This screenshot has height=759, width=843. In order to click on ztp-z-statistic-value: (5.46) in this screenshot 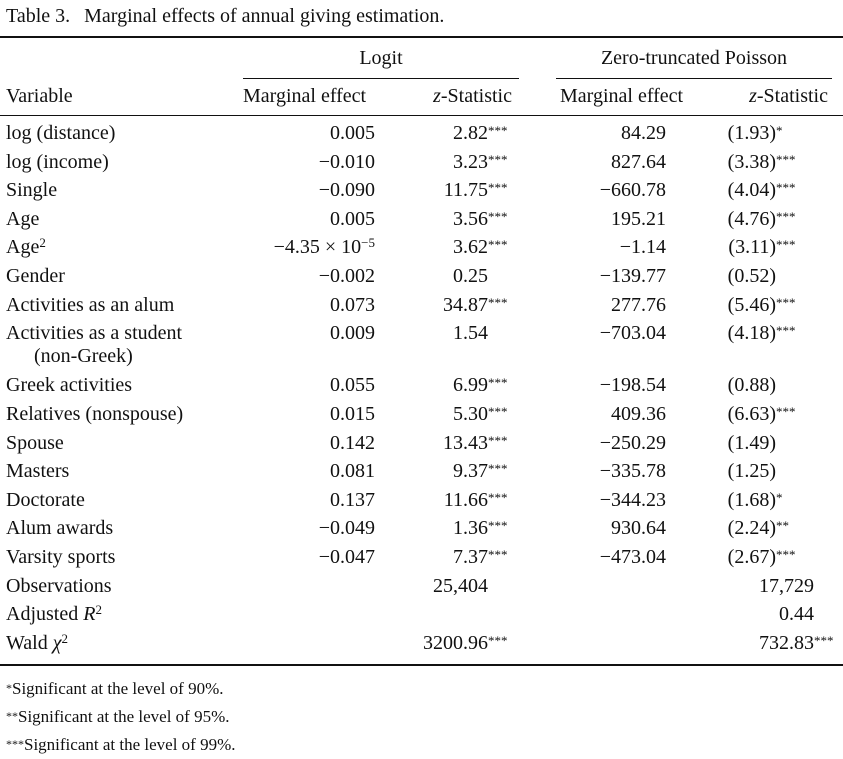, I will do `click(751, 304)`.